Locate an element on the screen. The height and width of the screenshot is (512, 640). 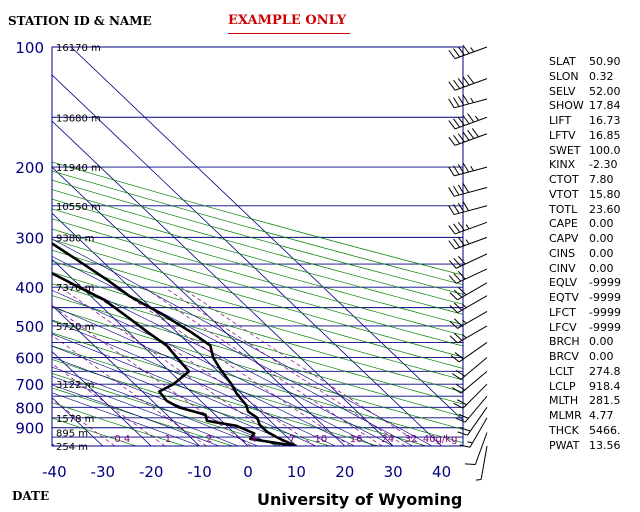
index-name: TOTL is located at coordinates (563, 209).